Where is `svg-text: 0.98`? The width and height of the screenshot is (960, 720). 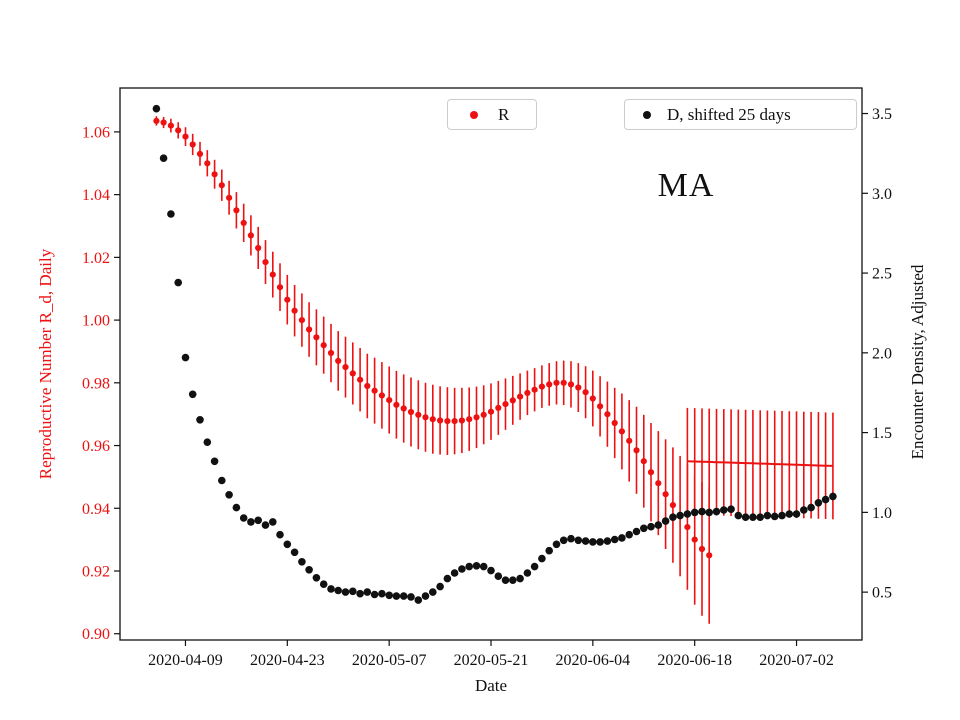
svg-text: 0.98 is located at coordinates (96, 383).